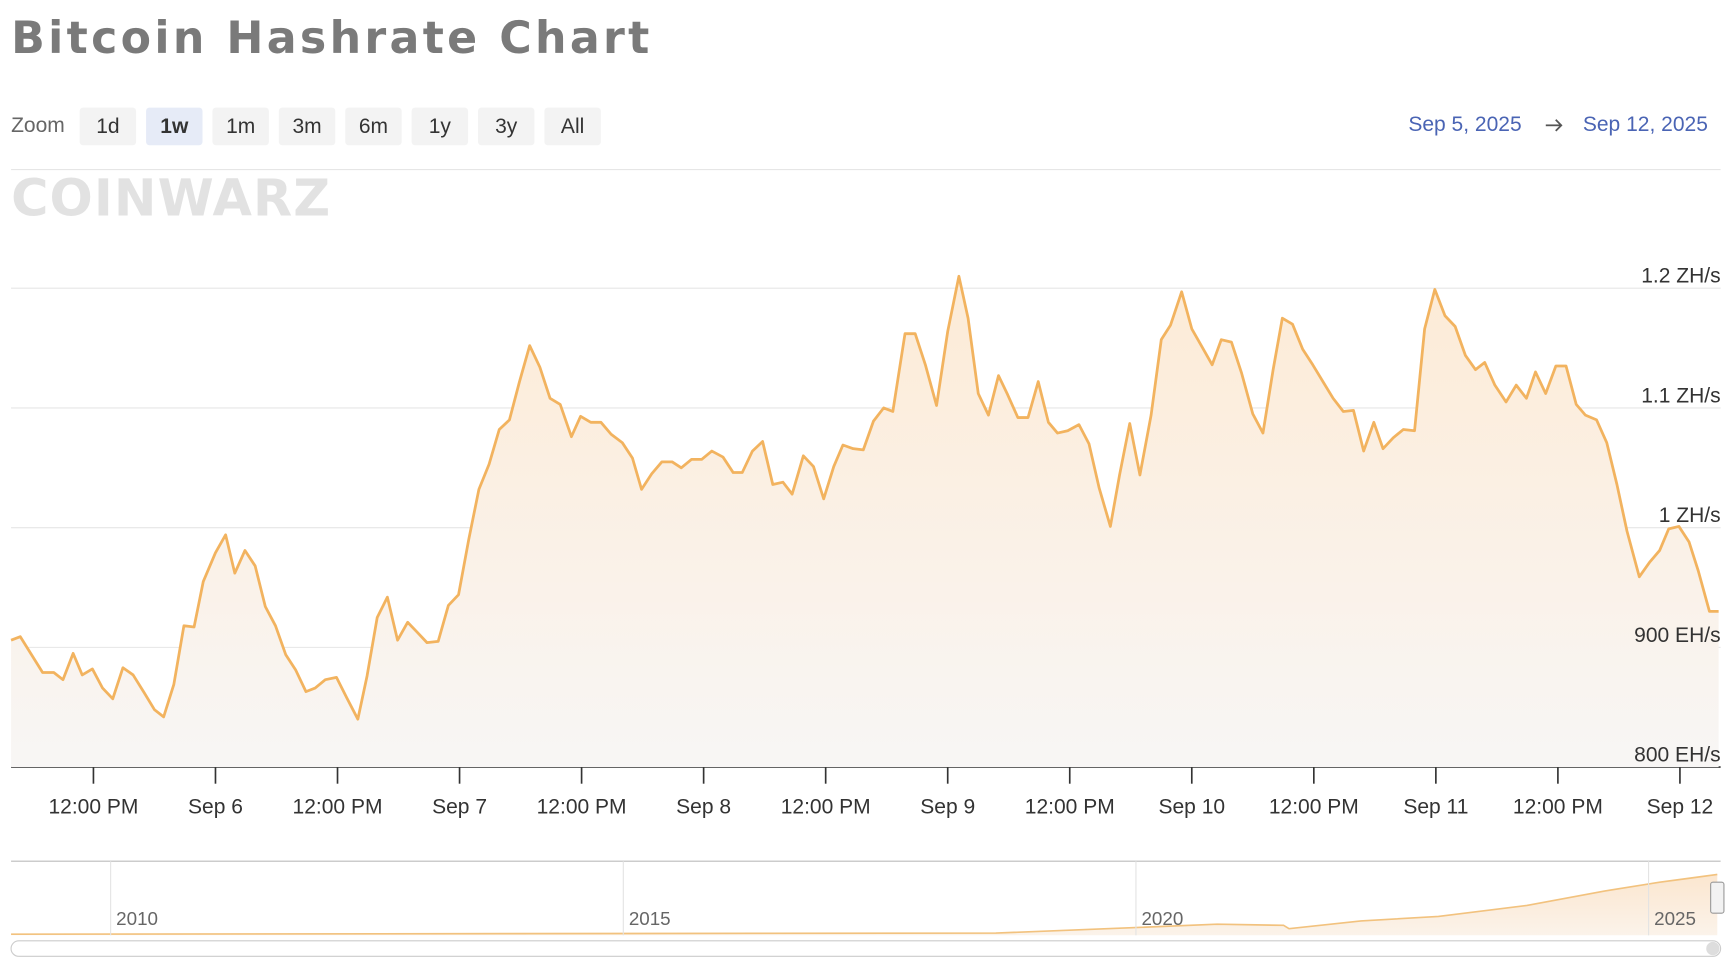 The width and height of the screenshot is (1735, 971). I want to click on navigator: 2010 2015 2020 2025, so click(867, 908).